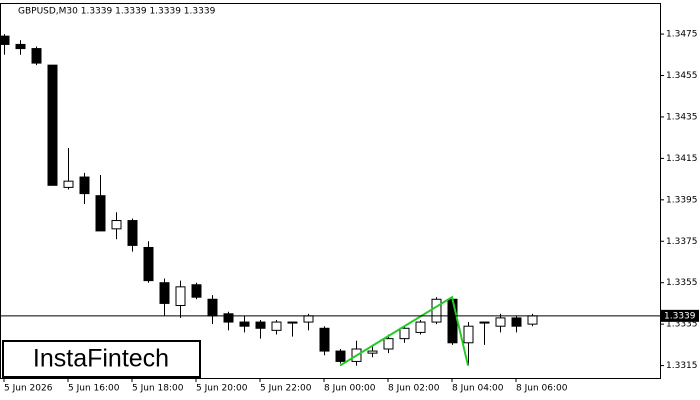 Image resolution: width=700 pixels, height=400 pixels. Describe the element at coordinates (414, 389) in the screenshot. I see `x-tick-label: 8 Jun 02:00` at that location.